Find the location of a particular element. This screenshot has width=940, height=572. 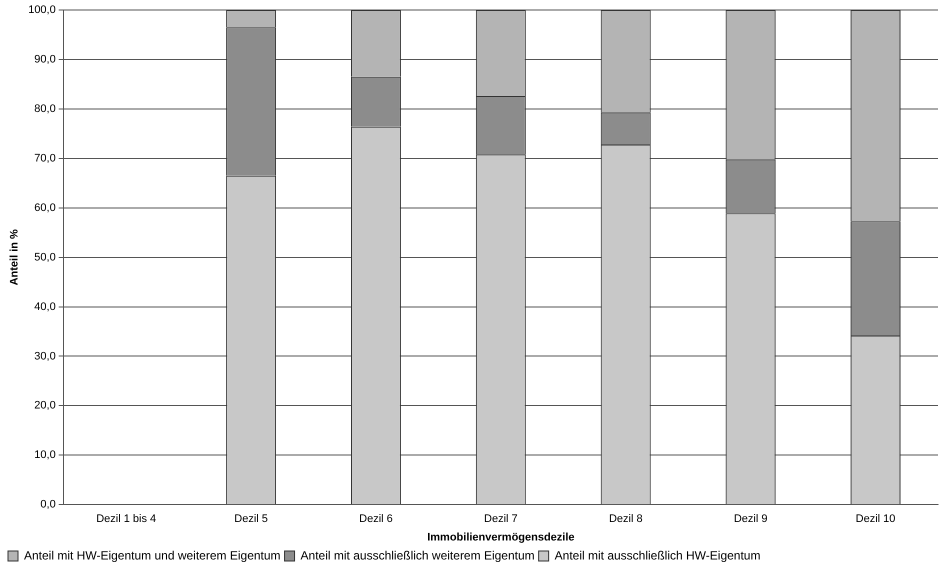

y-tick-label: 30,0 is located at coordinates (45, 356).